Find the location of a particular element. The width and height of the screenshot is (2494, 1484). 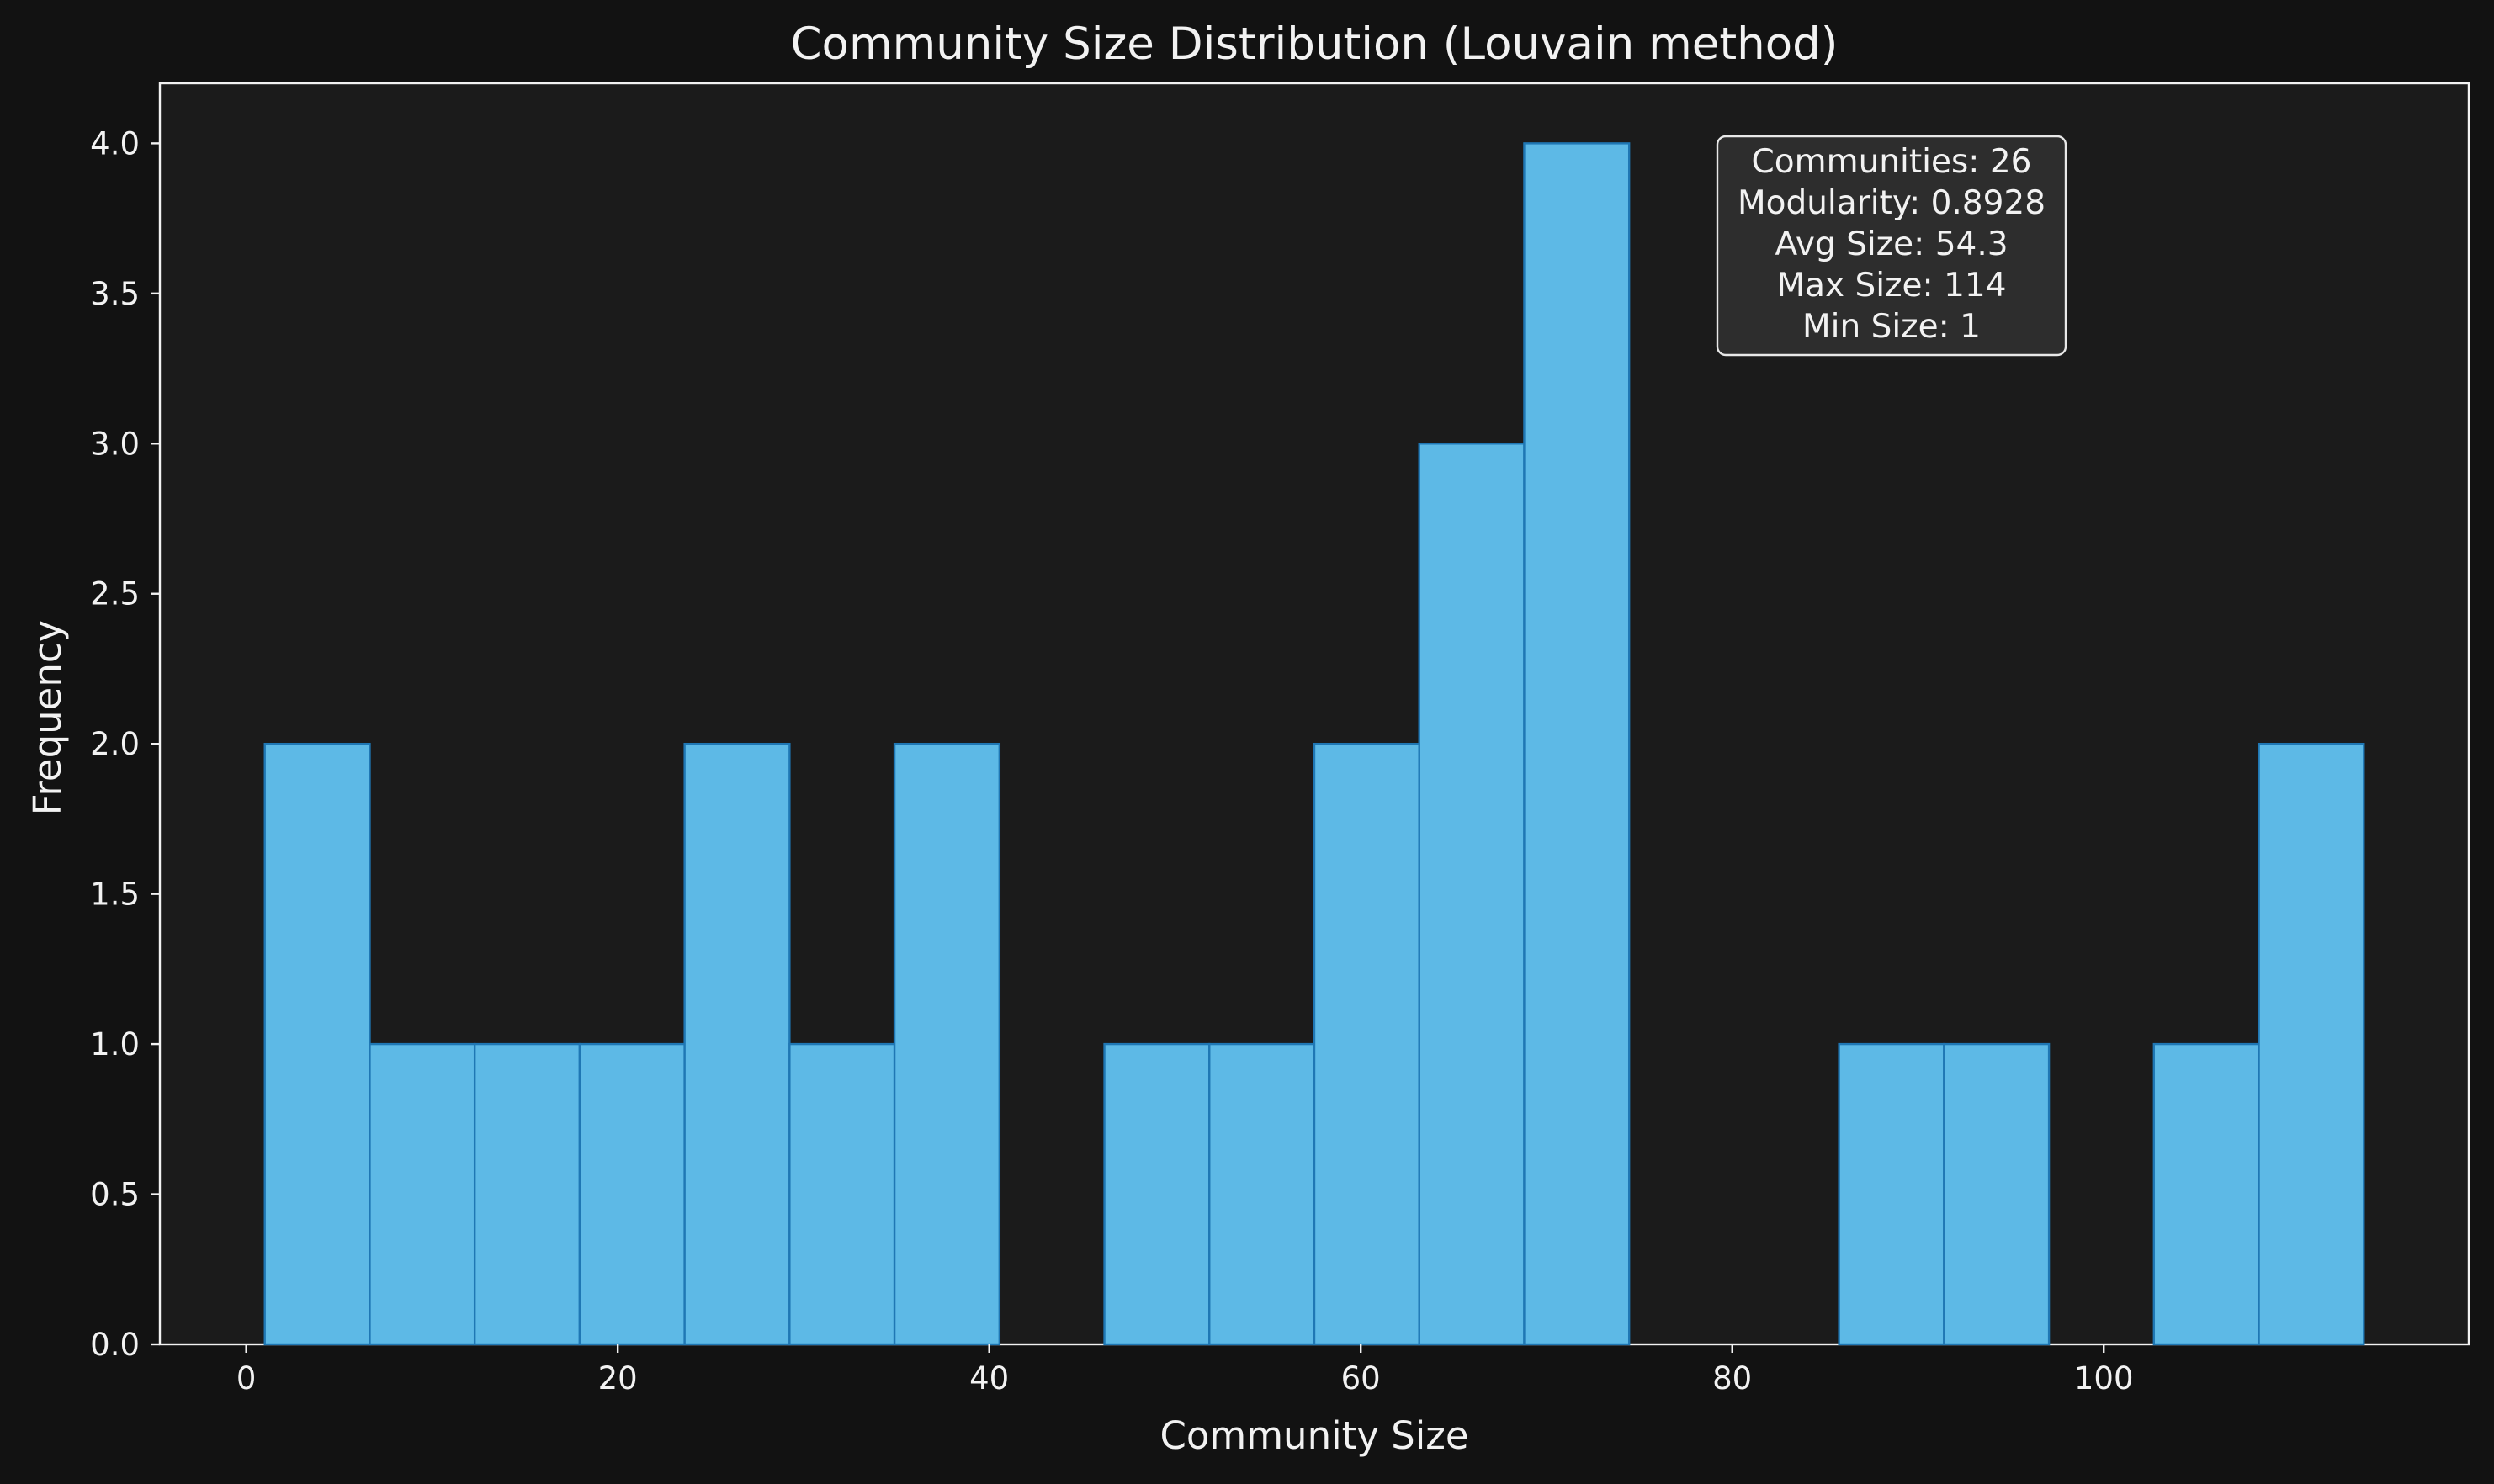

stats-max-size: Max Size: 114 is located at coordinates (1891, 286).